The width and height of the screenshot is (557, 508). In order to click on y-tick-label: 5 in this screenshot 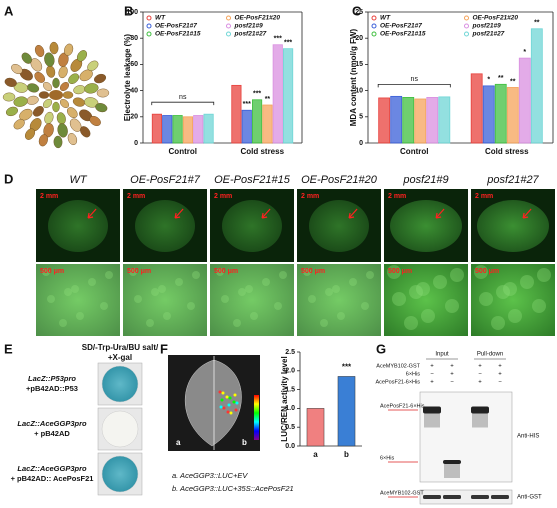, I will do `click(361, 117)`.